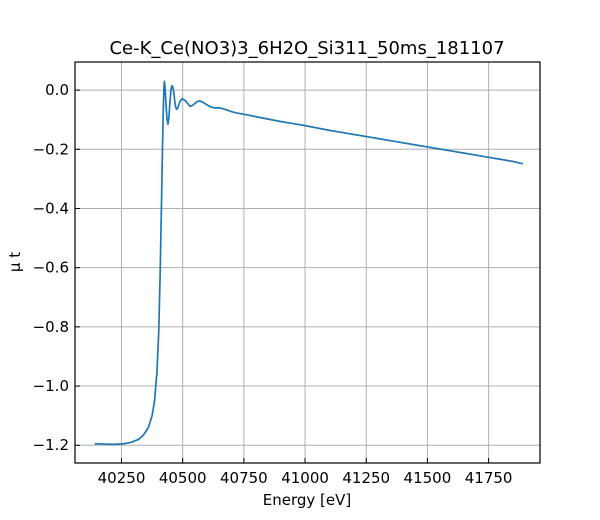  I want to click on x-tick-label: 41250, so click(366, 478).